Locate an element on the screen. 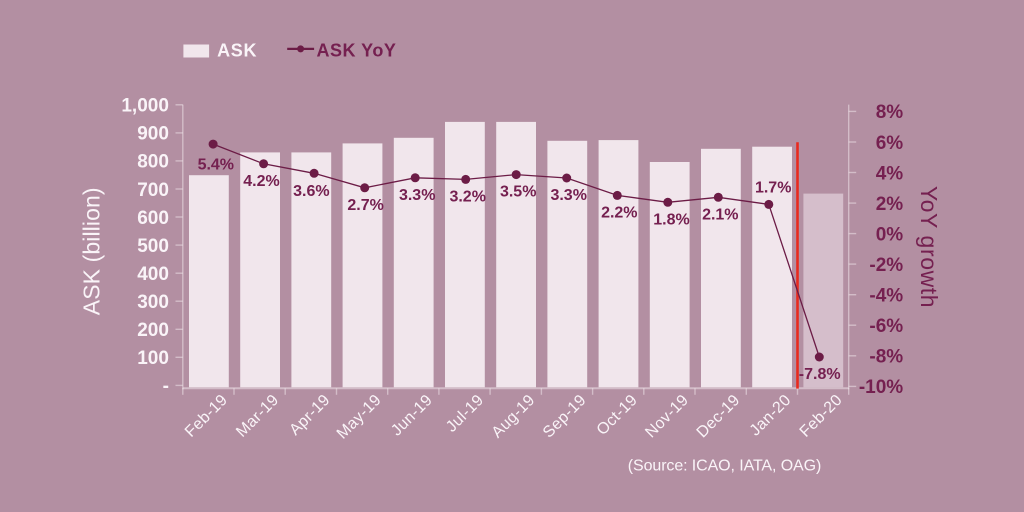 This screenshot has width=1024, height=512. svg-text: 1,000 is located at coordinates (145, 106).